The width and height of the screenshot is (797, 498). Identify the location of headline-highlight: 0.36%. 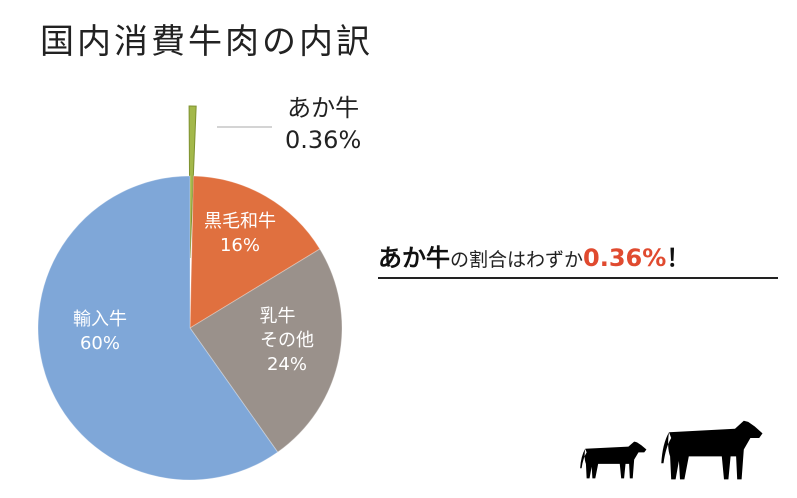
(625, 258).